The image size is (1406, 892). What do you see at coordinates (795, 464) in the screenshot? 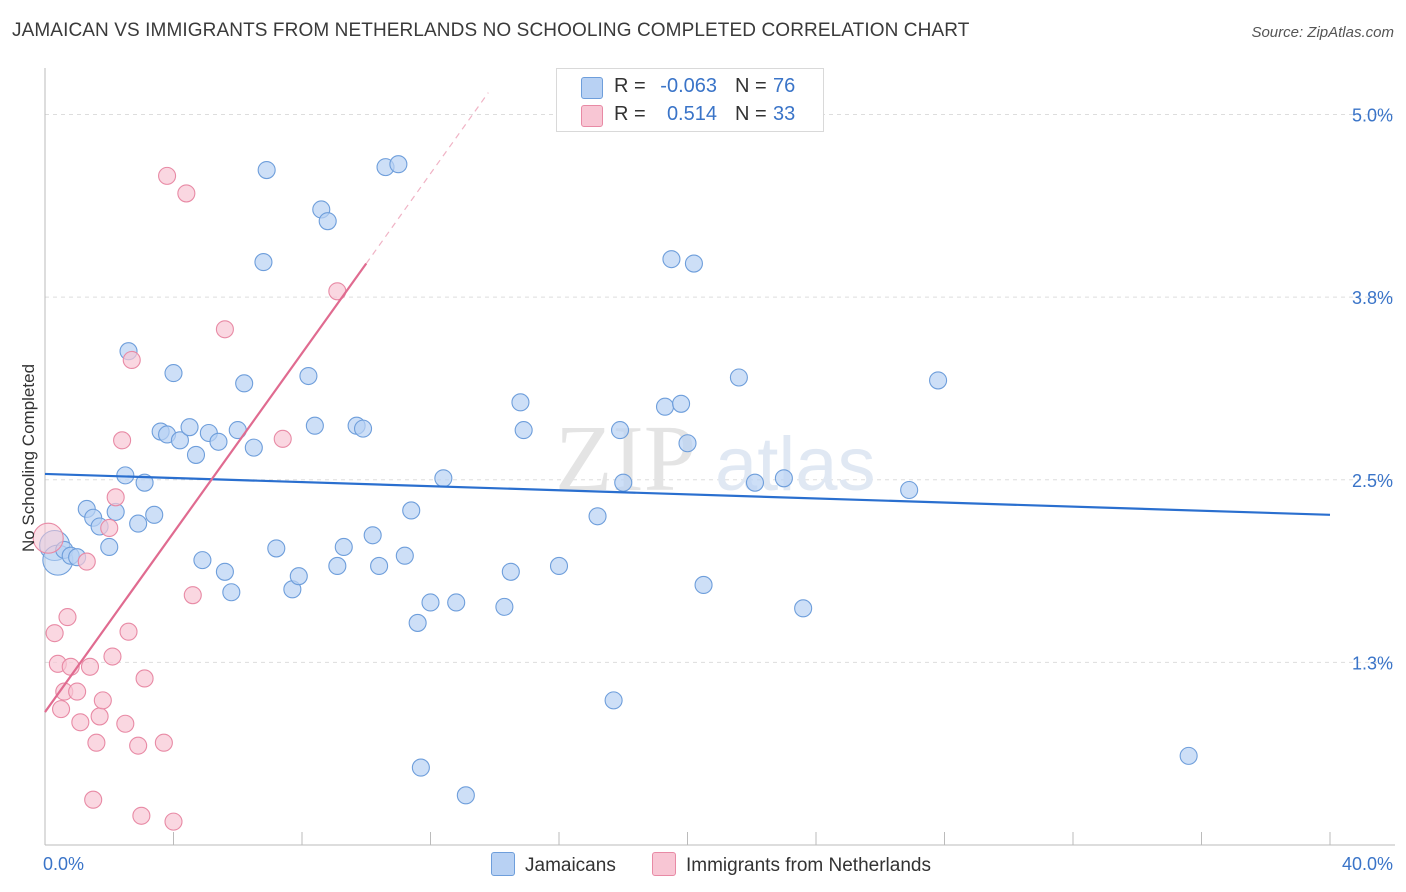
I see `watermark-atlas: atlas` at bounding box center [795, 464].